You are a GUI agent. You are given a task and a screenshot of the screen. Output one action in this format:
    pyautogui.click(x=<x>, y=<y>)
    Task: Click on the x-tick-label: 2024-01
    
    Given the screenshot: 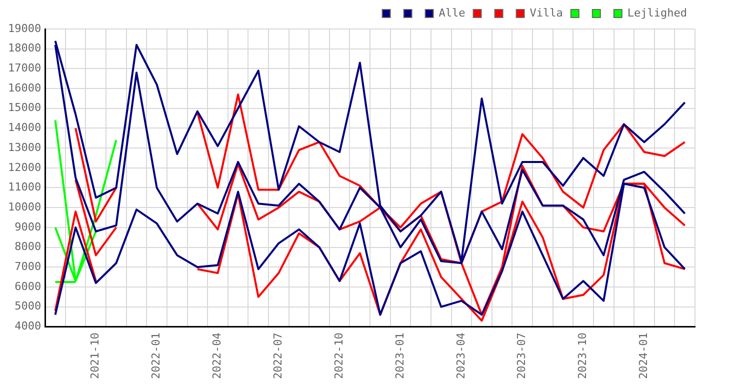 What is the action you would take?
    pyautogui.click(x=643, y=355)
    